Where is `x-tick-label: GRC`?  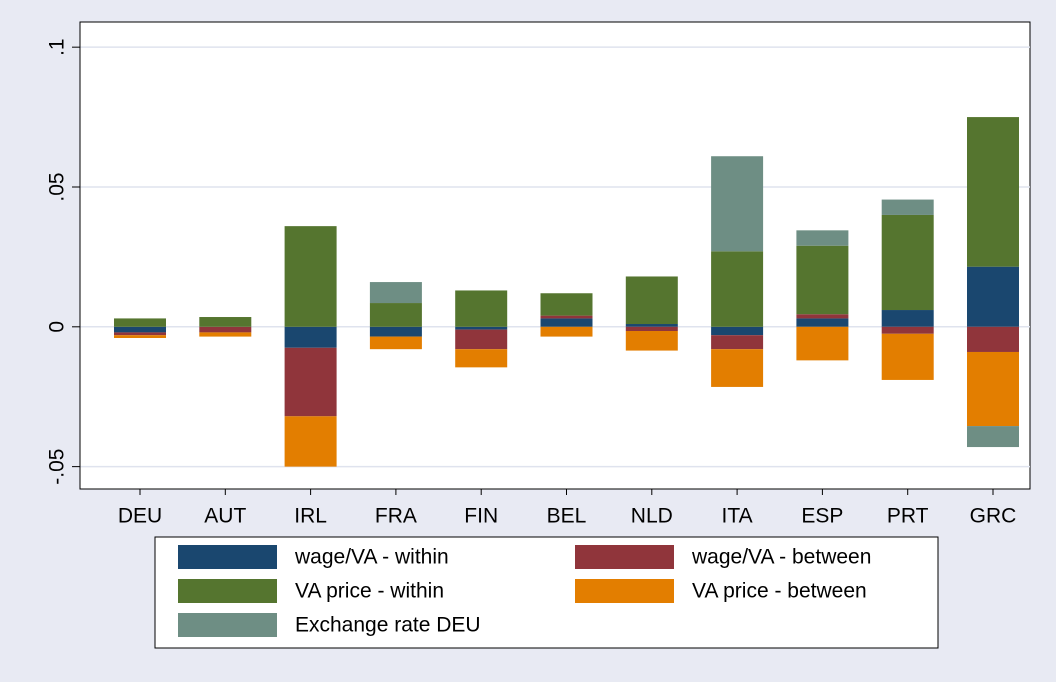
x-tick-label: GRC is located at coordinates (993, 516).